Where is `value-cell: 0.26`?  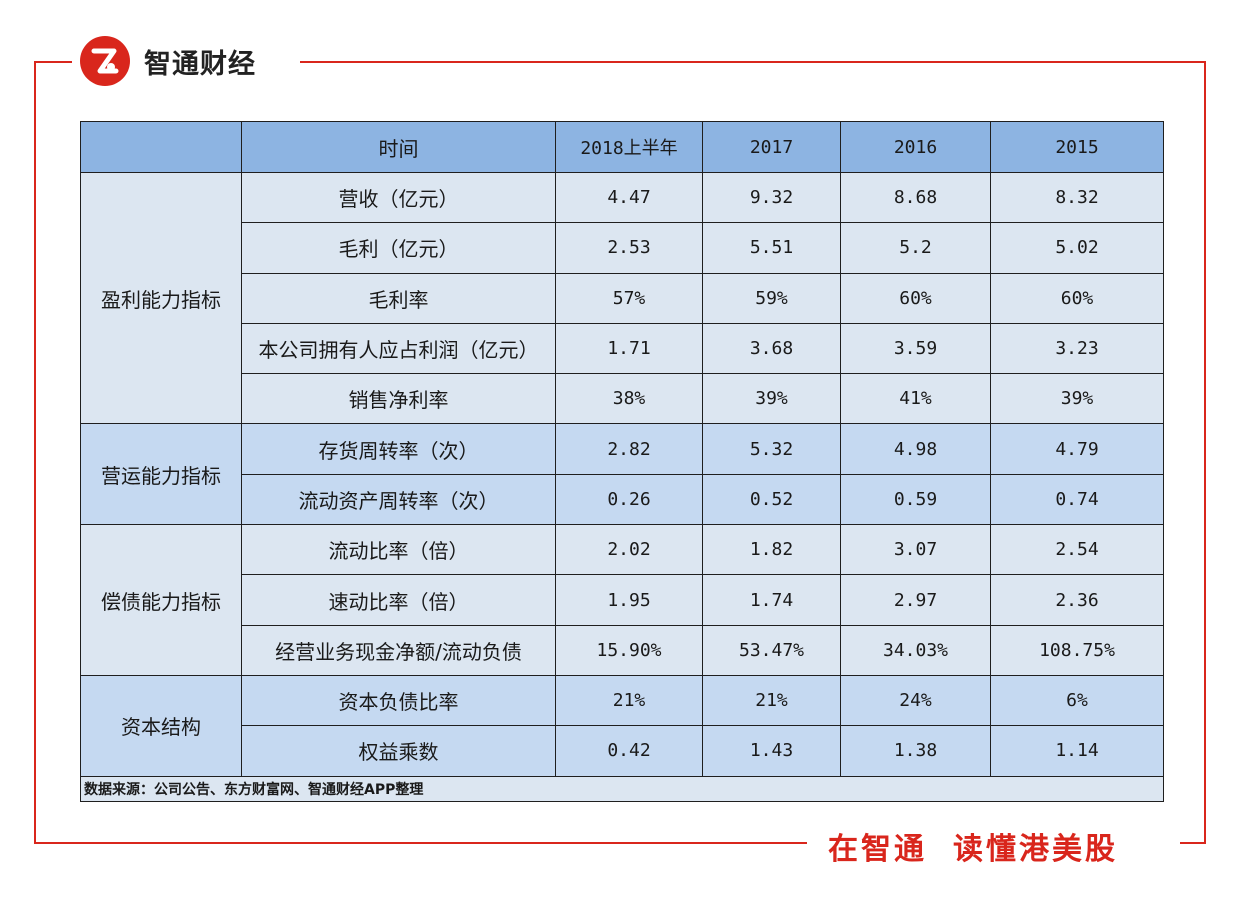
value-cell: 0.26 is located at coordinates (629, 499).